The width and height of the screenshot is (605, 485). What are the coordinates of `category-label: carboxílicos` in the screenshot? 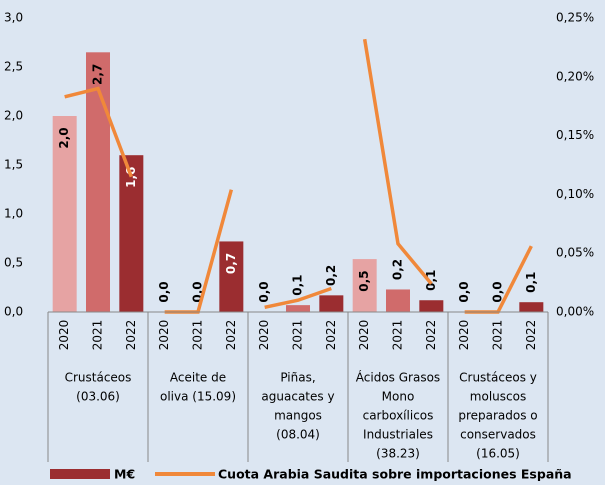 It's located at (398, 416).